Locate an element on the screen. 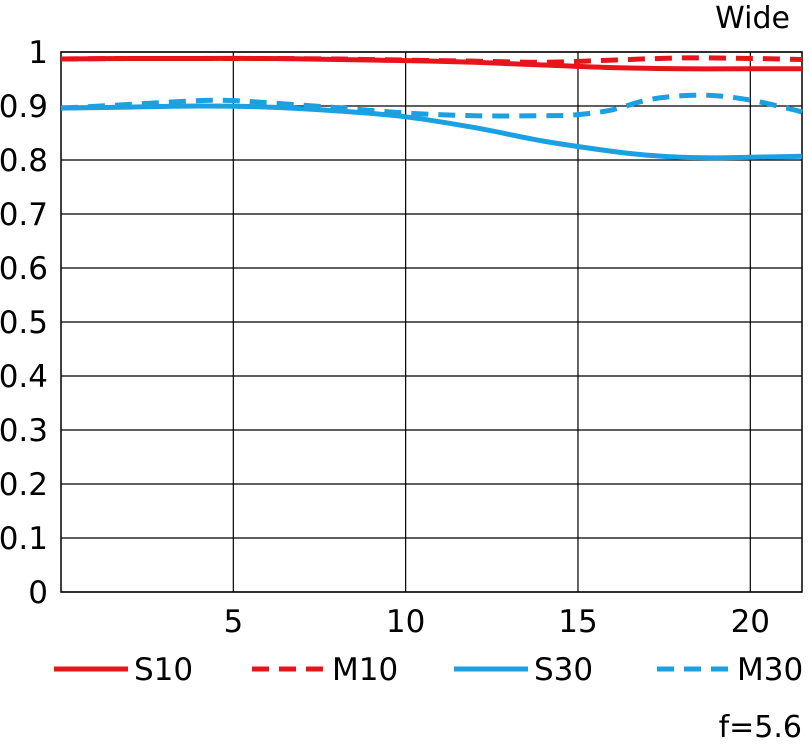 The height and width of the screenshot is (749, 810). y-tick-label: 0.1 is located at coordinates (24, 539).